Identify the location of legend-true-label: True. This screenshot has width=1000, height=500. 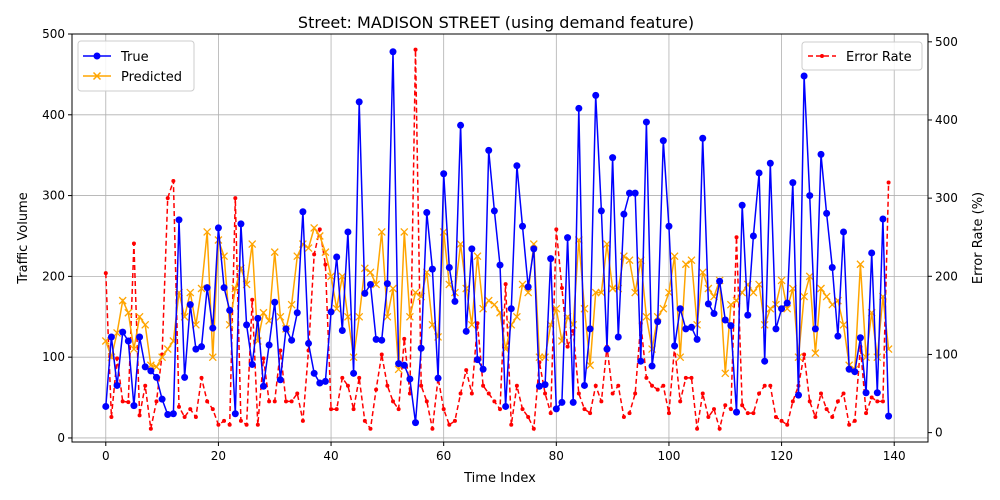
(134, 57).